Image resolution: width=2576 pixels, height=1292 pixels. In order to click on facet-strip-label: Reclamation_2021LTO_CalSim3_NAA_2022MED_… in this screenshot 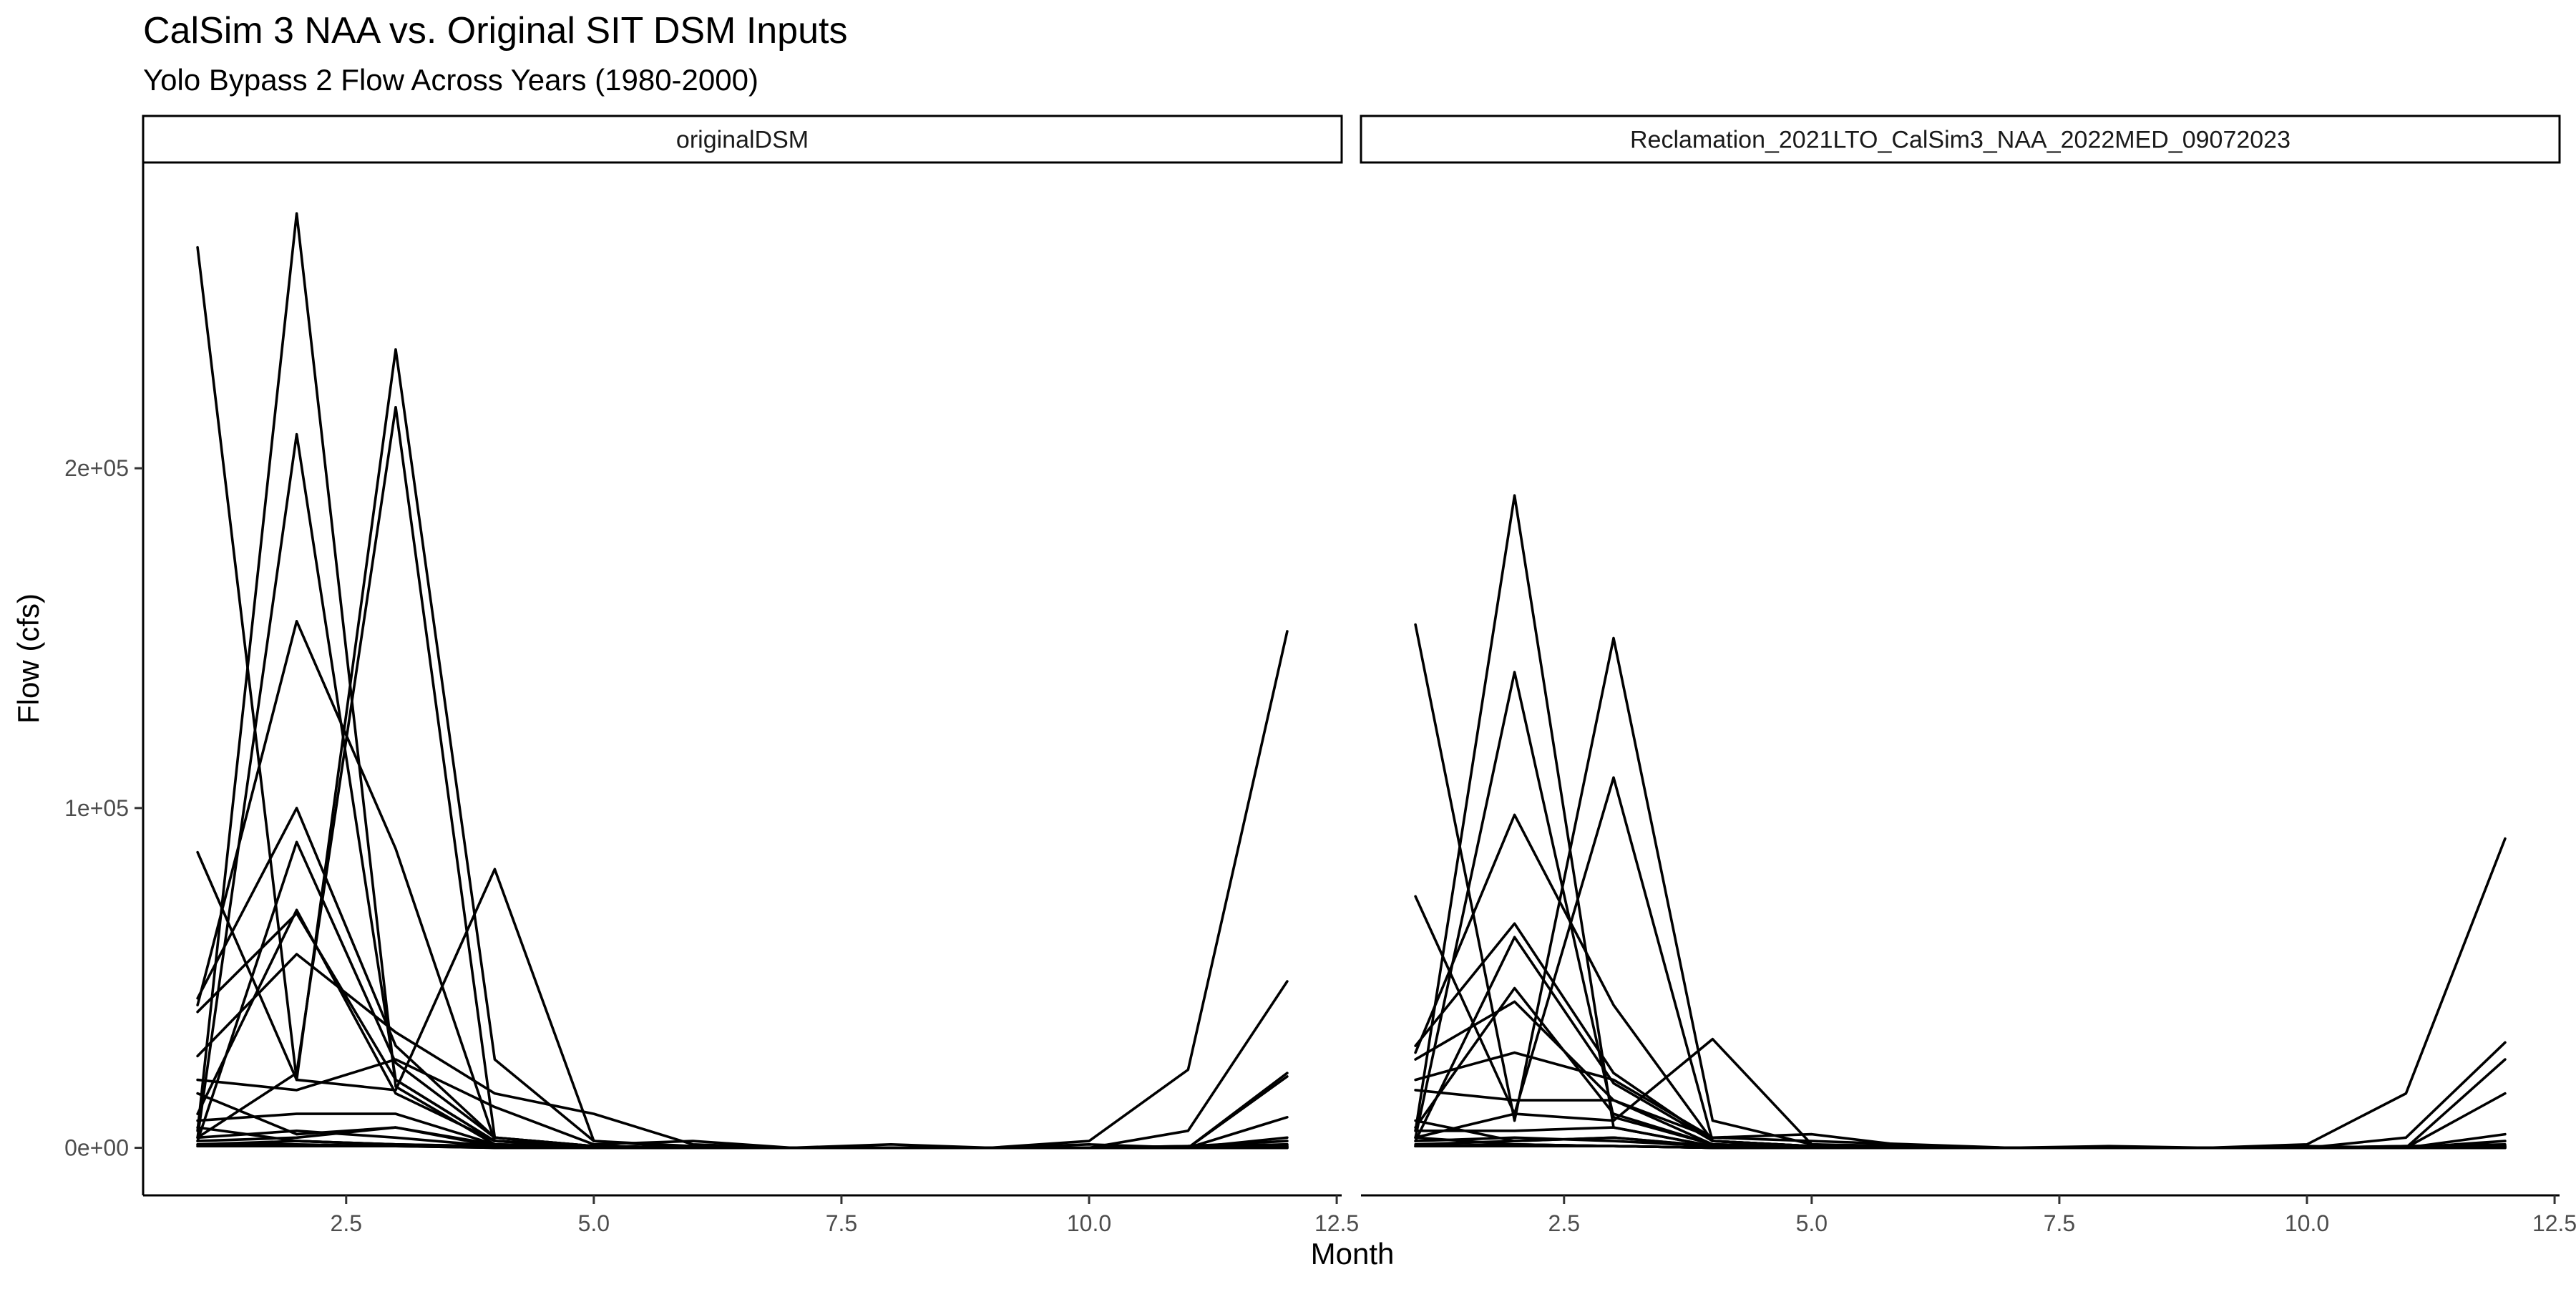, I will do `click(1960, 140)`.